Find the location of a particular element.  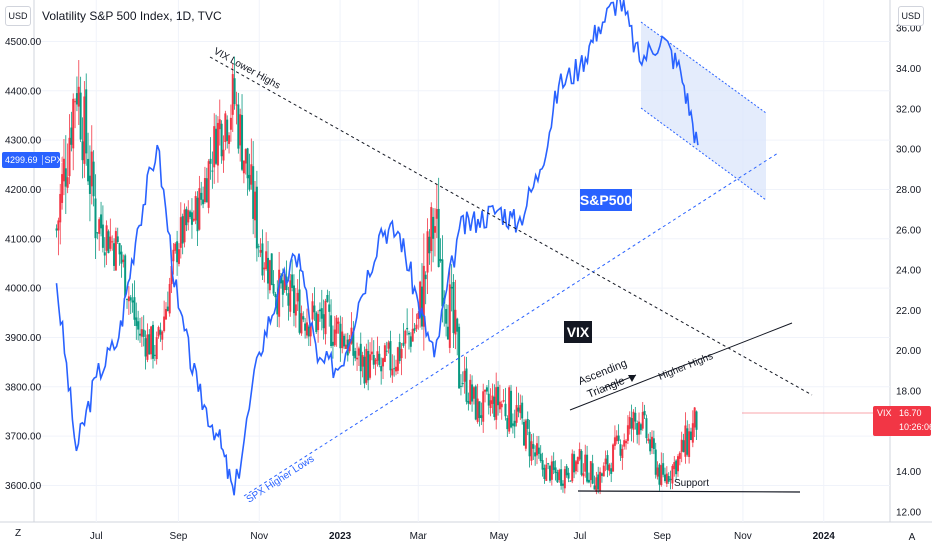

zoom-icon: Z is located at coordinates (18, 533).